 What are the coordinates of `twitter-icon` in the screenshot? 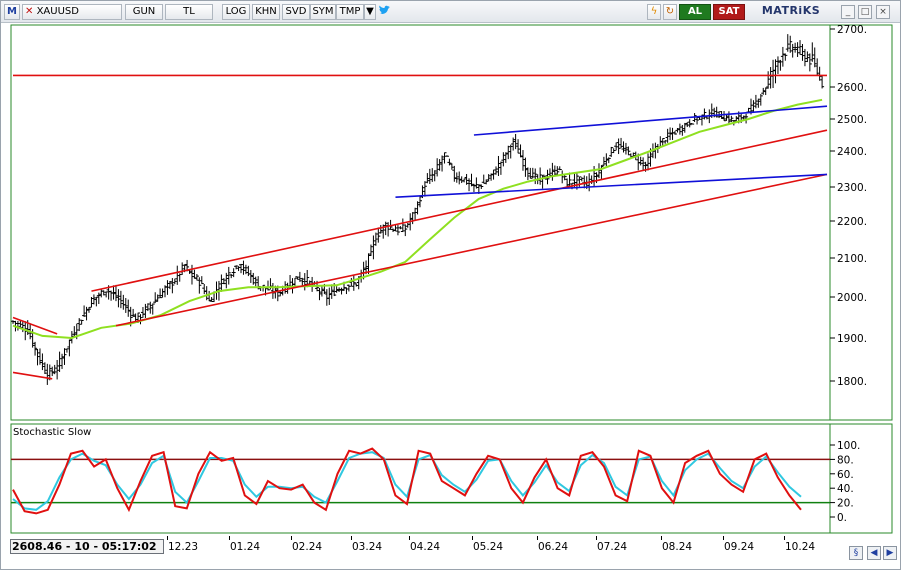 It's located at (384, 12).